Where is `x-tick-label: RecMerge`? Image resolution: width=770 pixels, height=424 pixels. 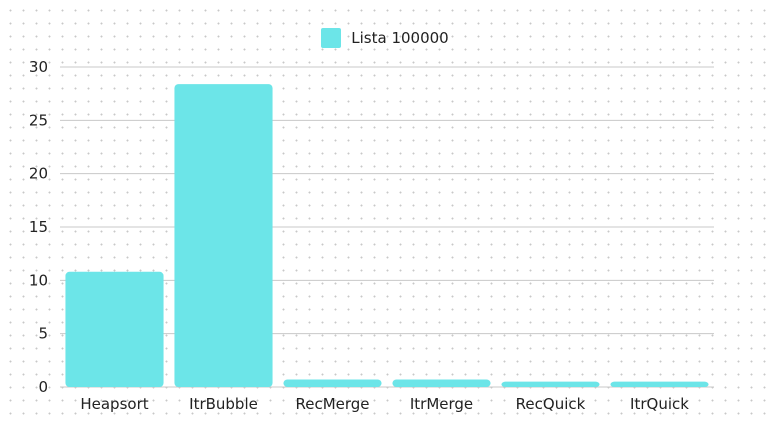
x-tick-label: RecMerge is located at coordinates (332, 404).